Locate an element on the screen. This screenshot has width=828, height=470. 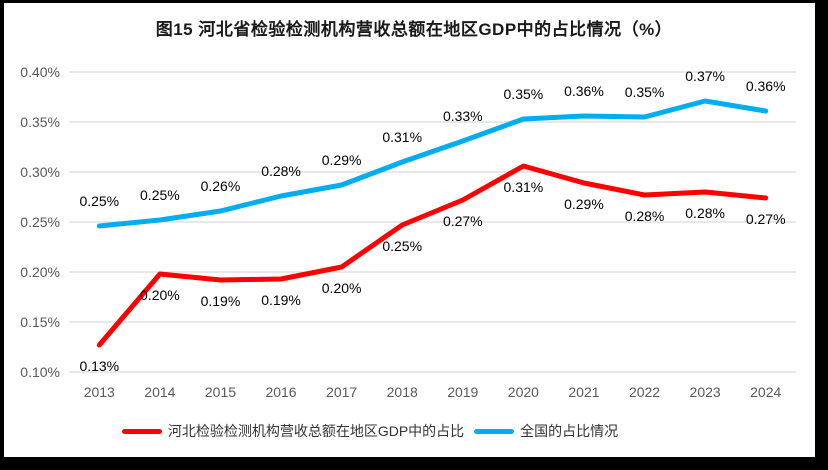
data-label: 0.37% is located at coordinates (705, 76).